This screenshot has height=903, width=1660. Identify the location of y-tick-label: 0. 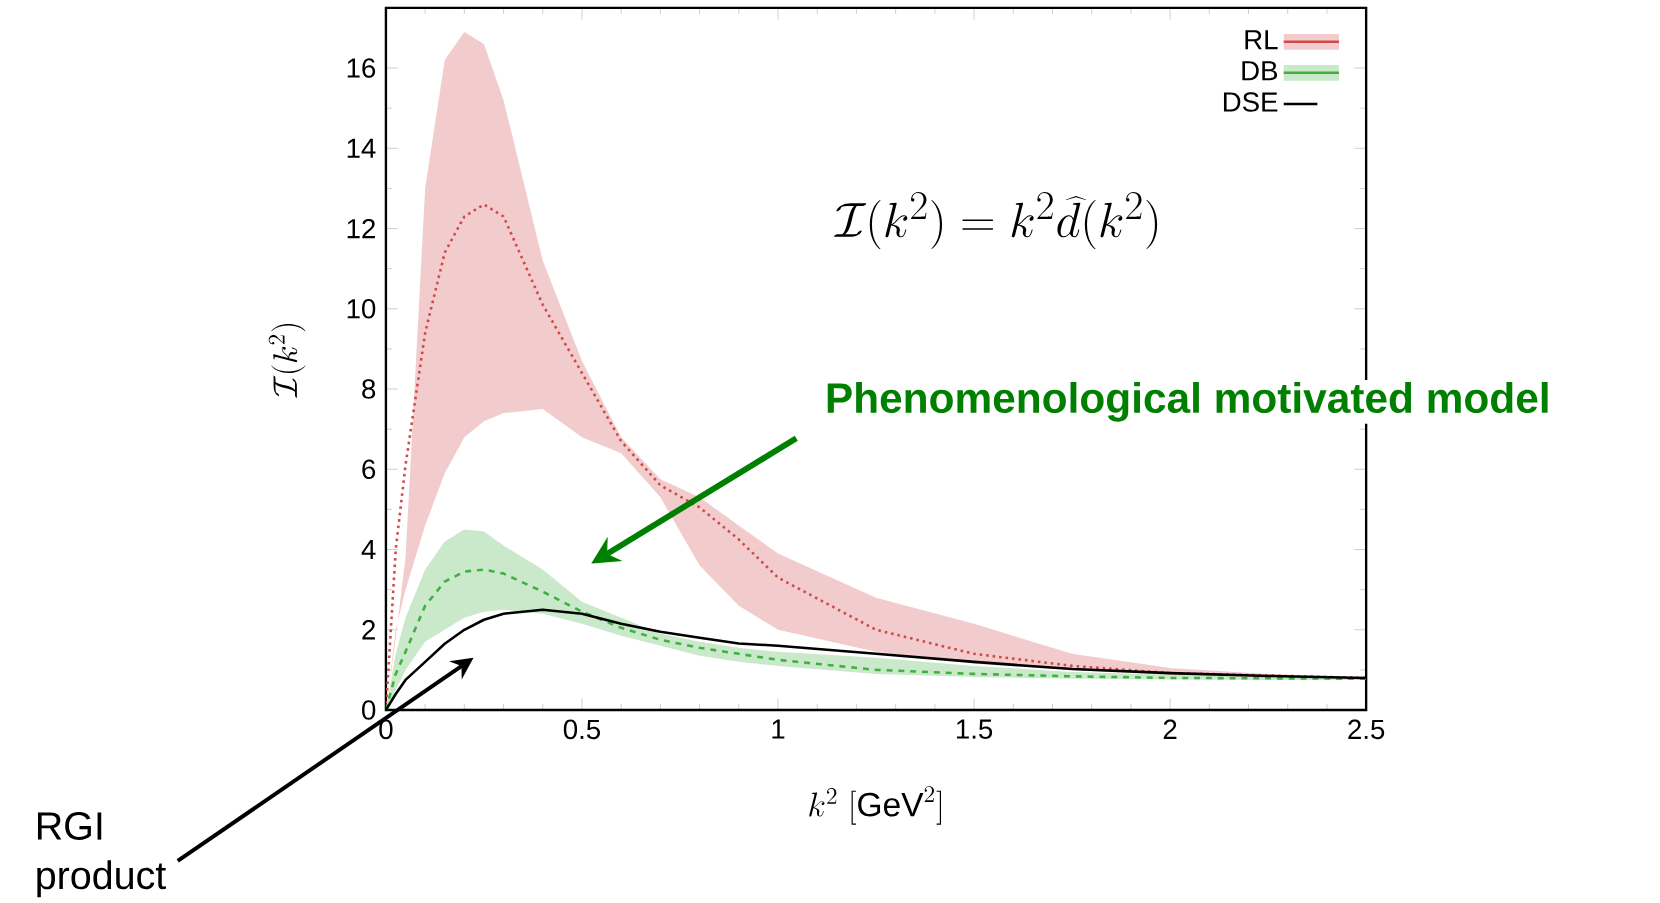
(369, 710).